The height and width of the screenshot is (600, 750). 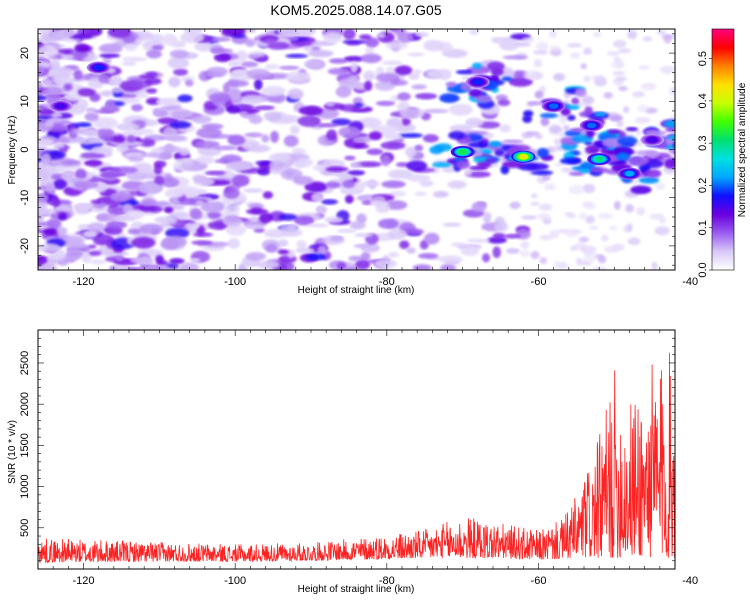 I want to click on colorbar-tick-label: 0.2, so click(x=703, y=185).